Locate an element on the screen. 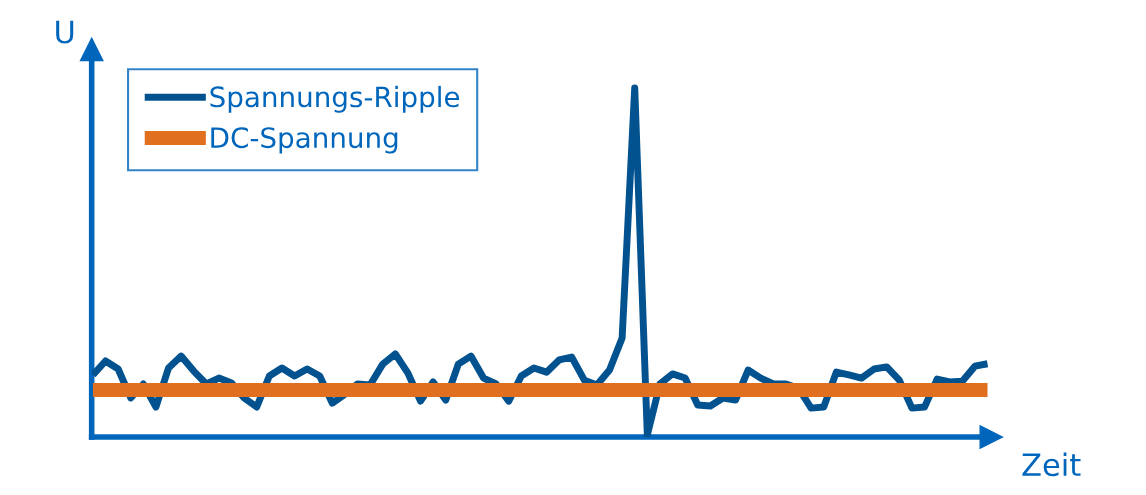 This screenshot has height=495, width=1146. legend-label: DC-Spannung is located at coordinates (304, 140).